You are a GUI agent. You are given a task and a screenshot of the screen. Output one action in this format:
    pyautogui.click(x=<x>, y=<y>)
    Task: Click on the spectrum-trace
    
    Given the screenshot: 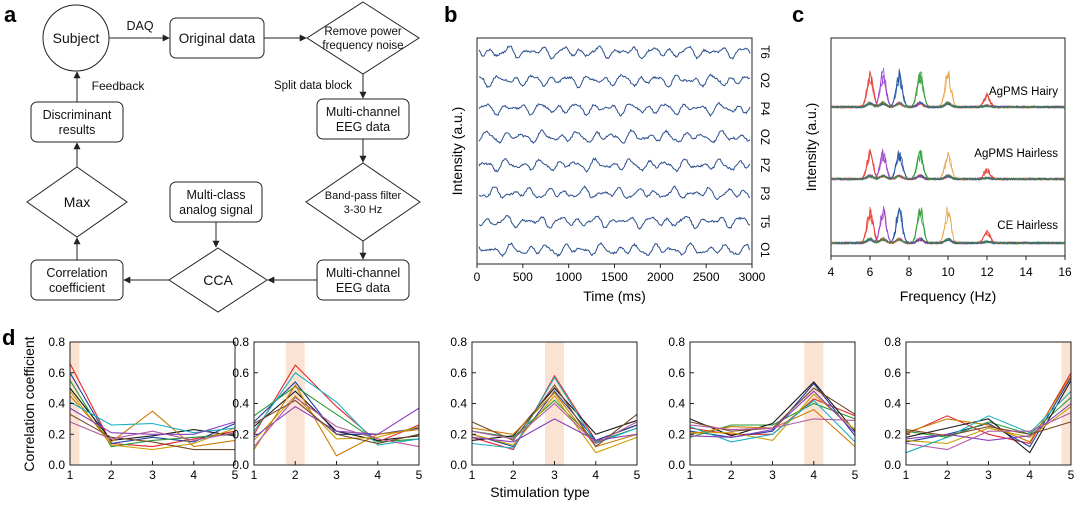 What is the action you would take?
    pyautogui.click(x=948, y=165)
    